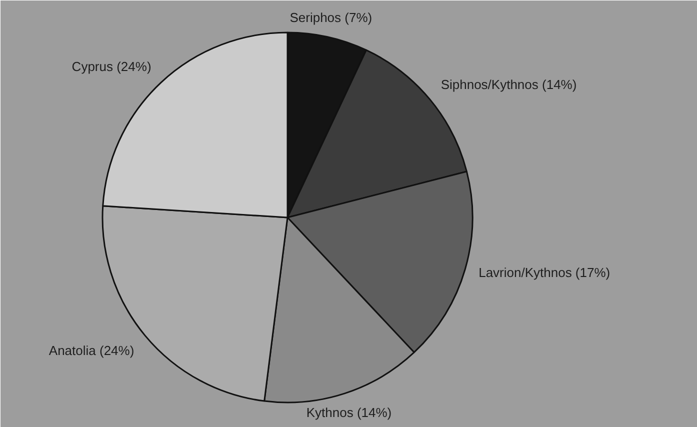 The height and width of the screenshot is (427, 697). What do you see at coordinates (91, 350) in the screenshot?
I see `slice-label: Anatolia (24%)` at bounding box center [91, 350].